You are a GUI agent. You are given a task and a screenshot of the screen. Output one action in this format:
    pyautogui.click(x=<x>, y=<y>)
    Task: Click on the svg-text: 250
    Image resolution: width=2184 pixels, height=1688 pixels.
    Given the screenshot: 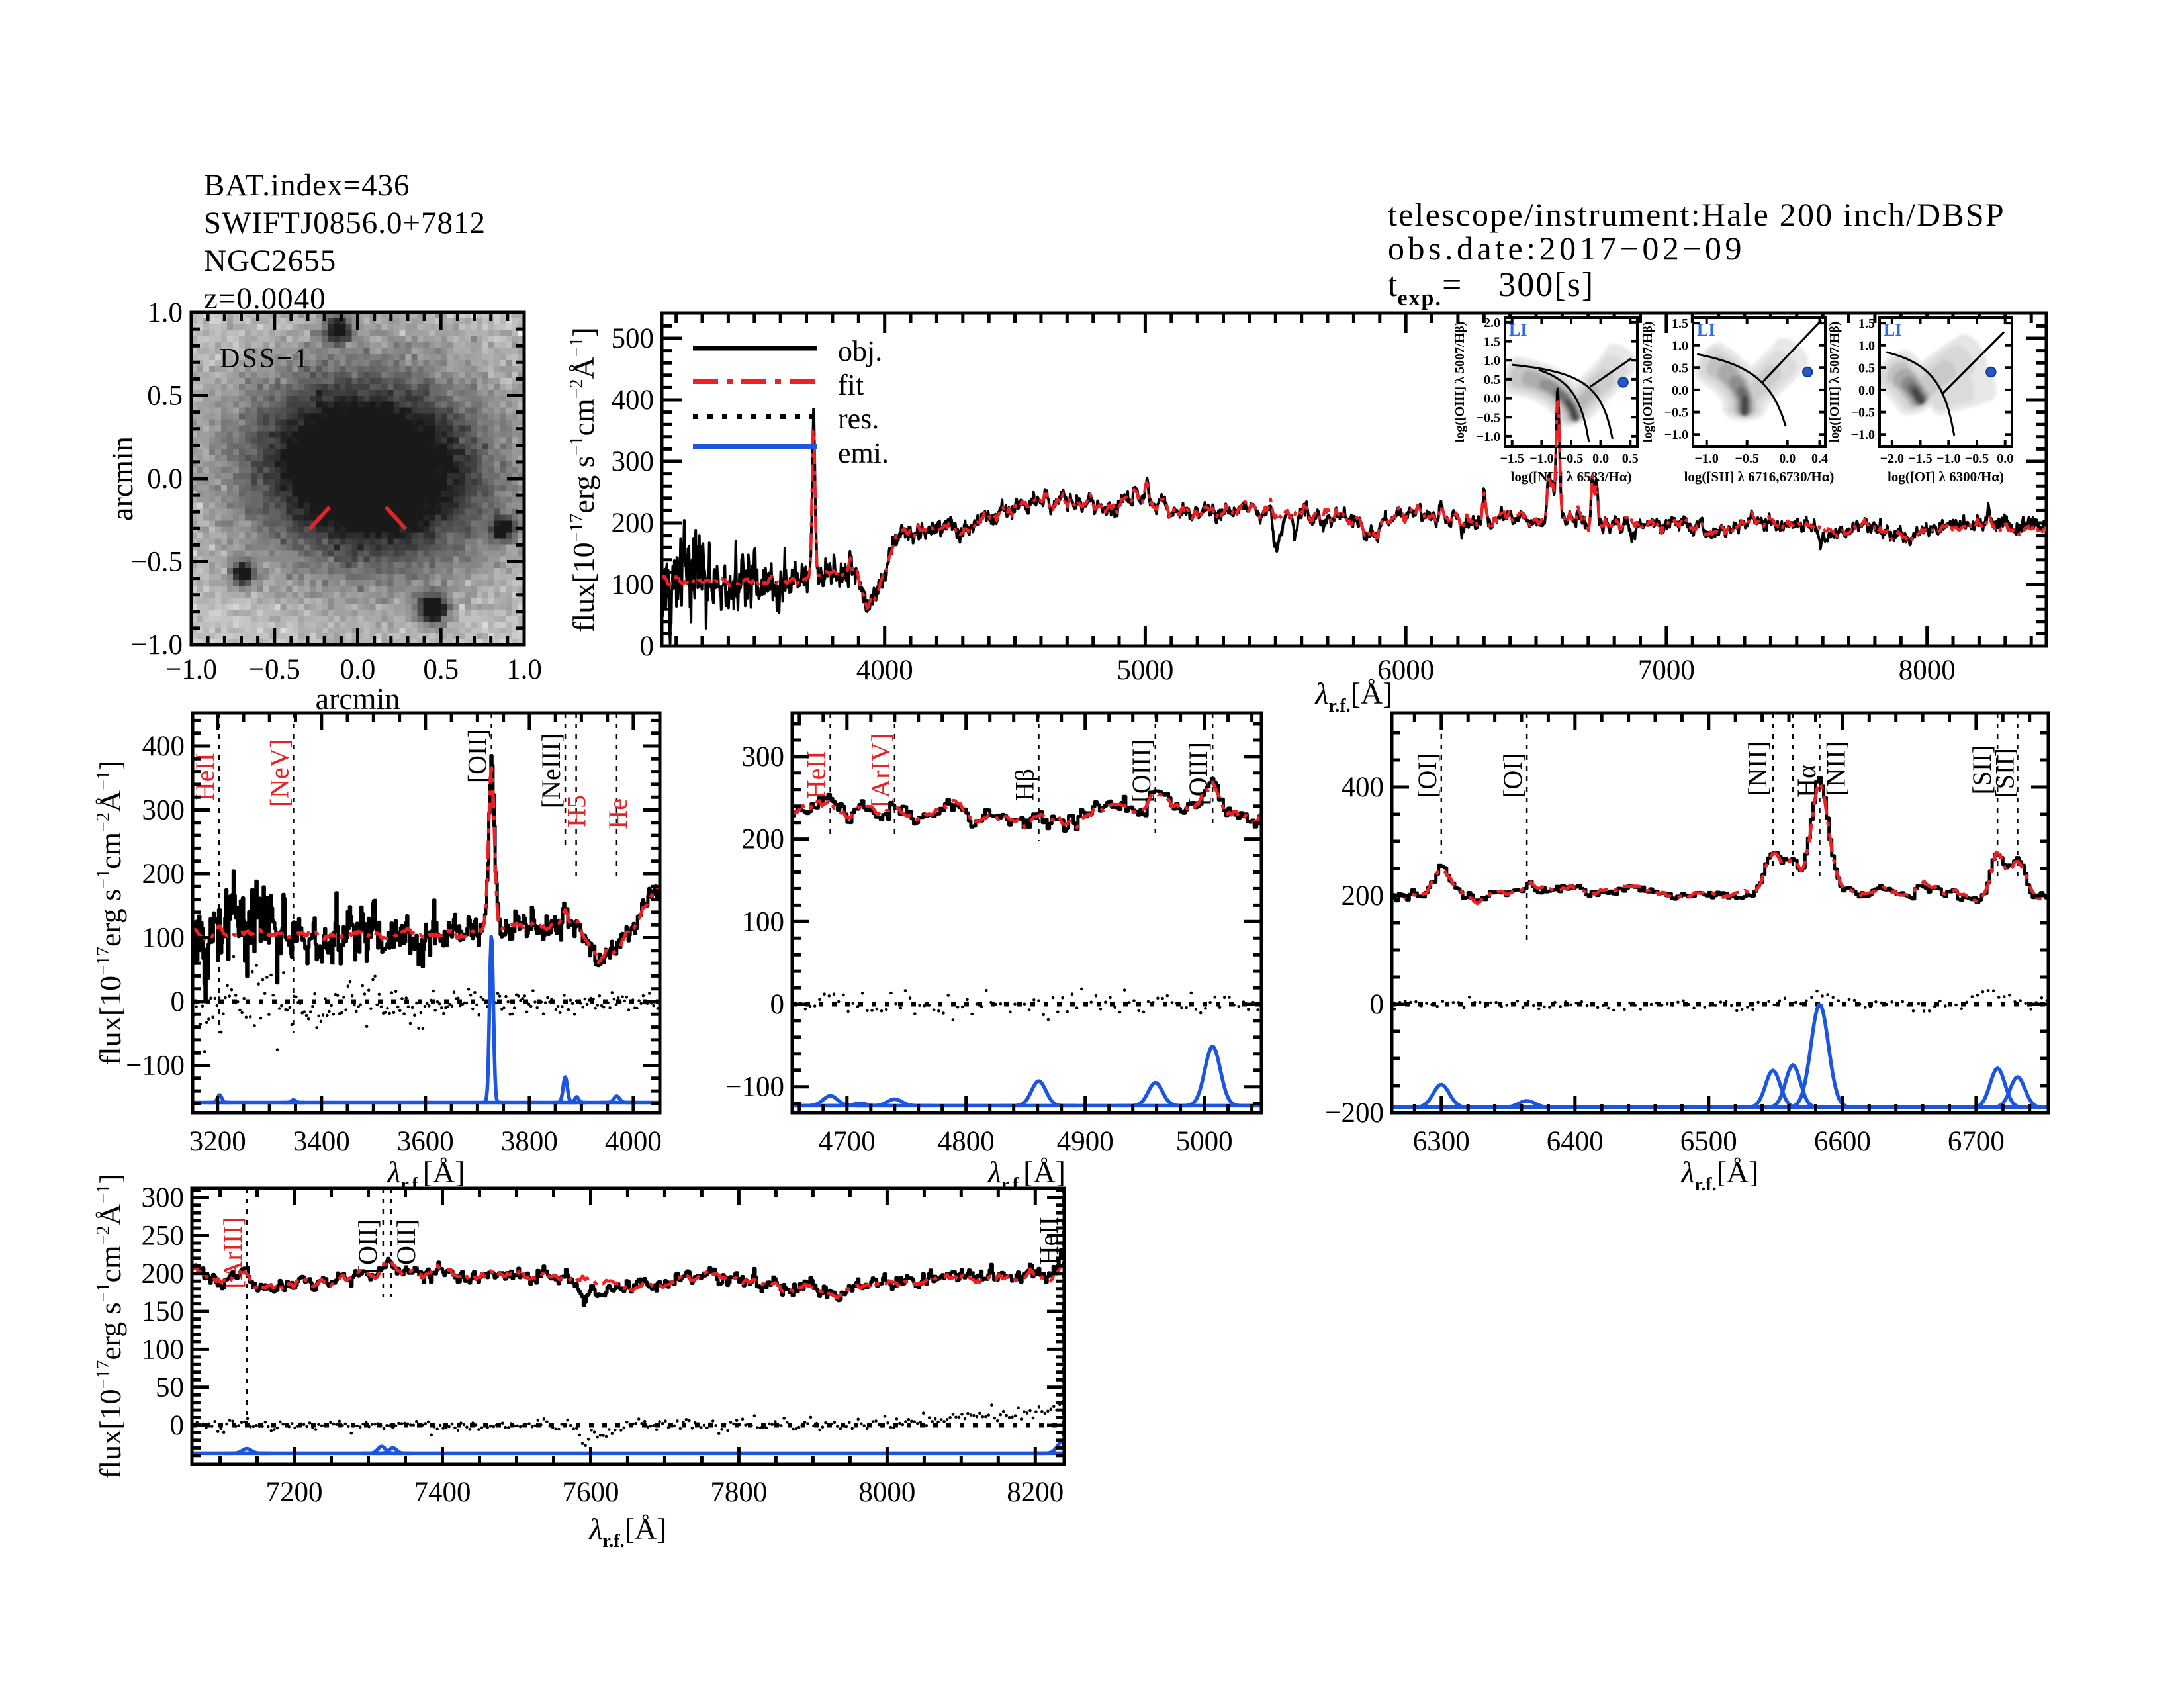 What is the action you would take?
    pyautogui.click(x=163, y=1236)
    